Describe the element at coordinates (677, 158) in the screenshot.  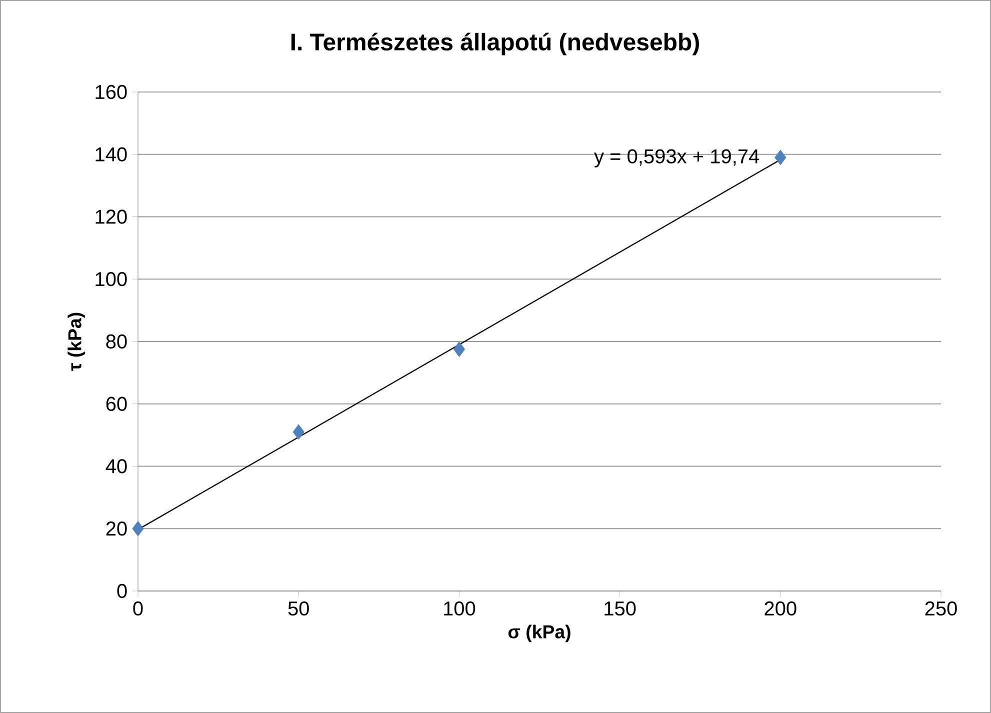
I see `annotation: y = 0,593x + 19,74` at that location.